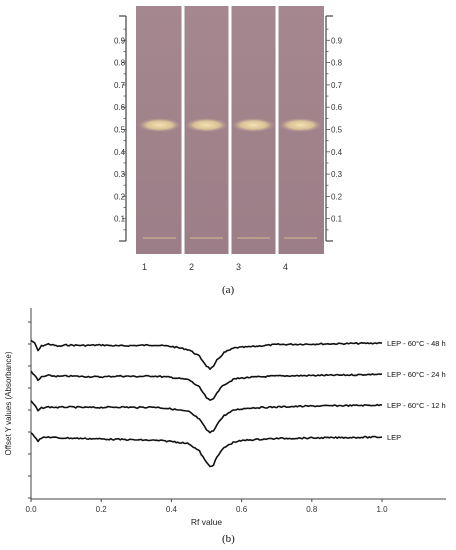 This screenshot has width=456, height=550. Describe the element at coordinates (416, 405) in the screenshot. I see `series-label: LEP - 60°C - 12 h` at that location.